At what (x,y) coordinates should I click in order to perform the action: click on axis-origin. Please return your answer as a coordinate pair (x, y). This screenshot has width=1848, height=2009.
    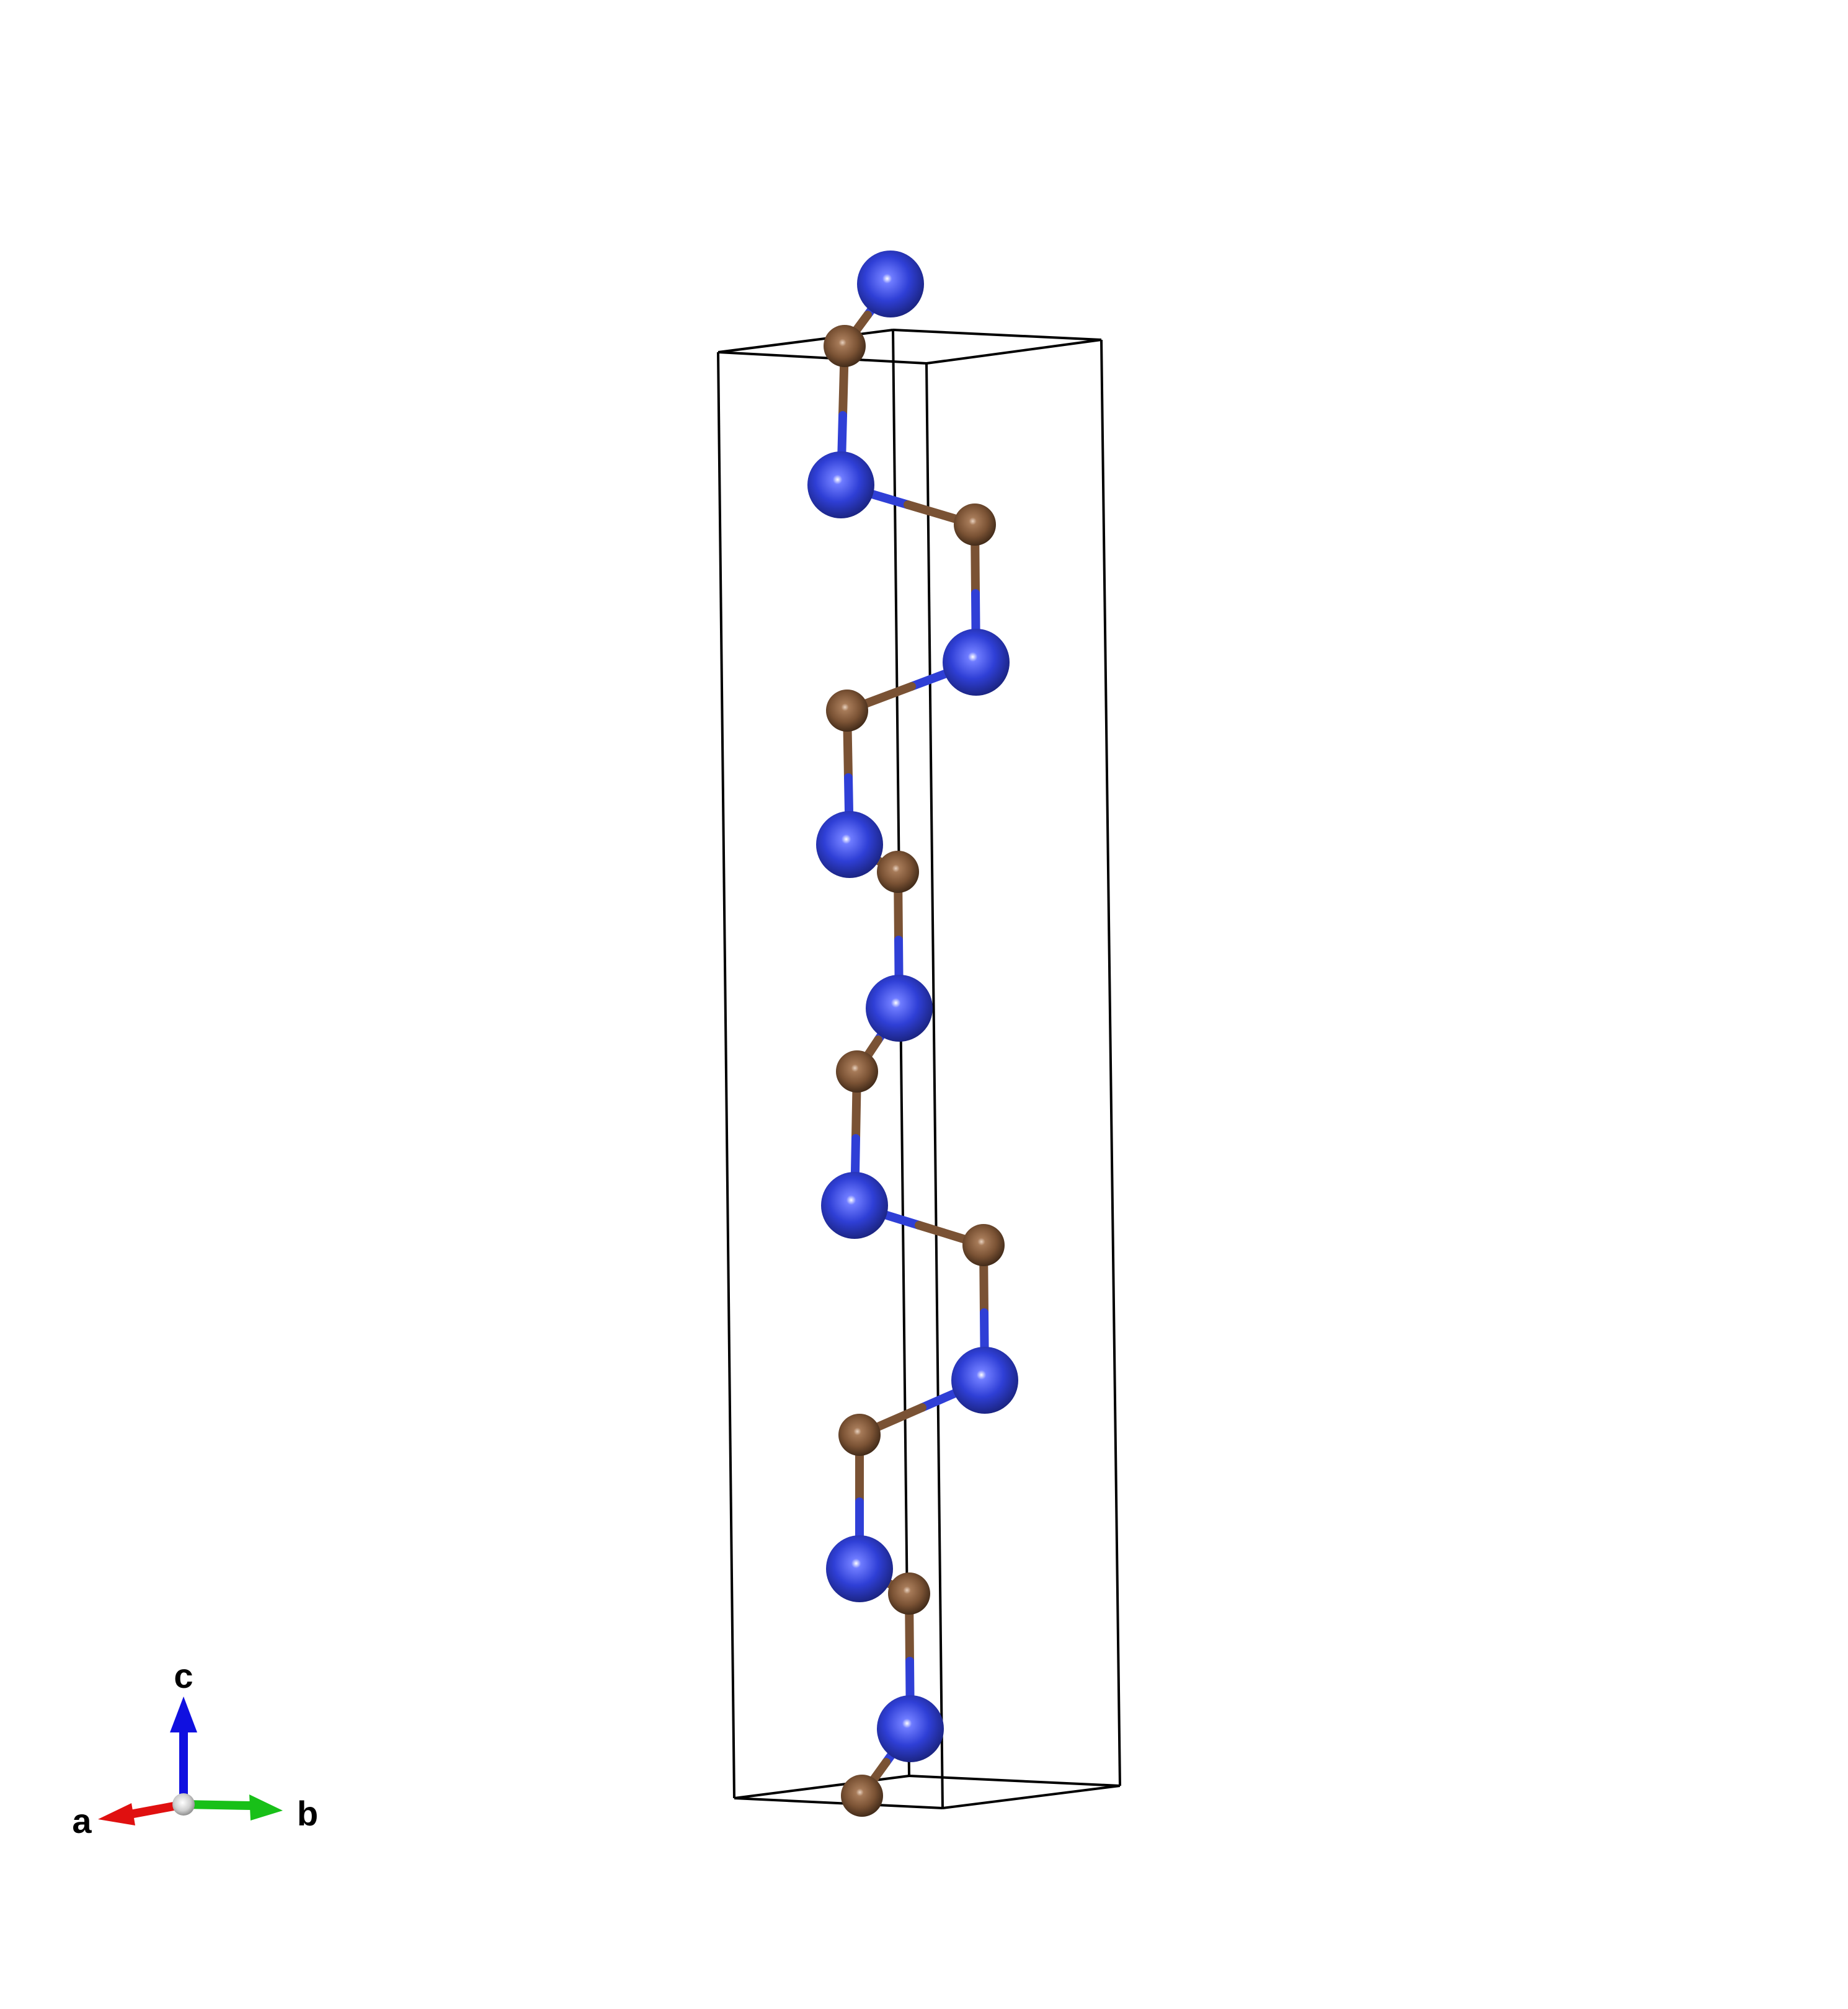
    Looking at the image, I should click on (183, 1804).